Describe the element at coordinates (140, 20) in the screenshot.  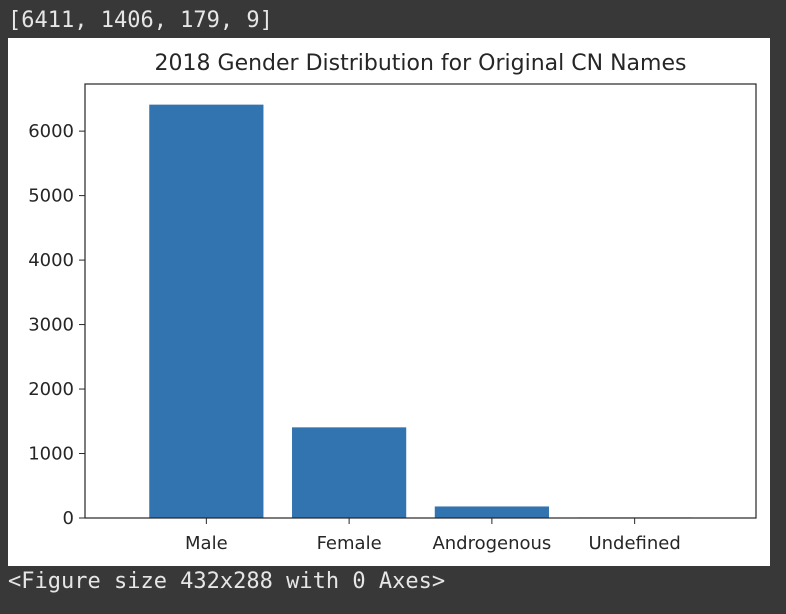
I see `list-output-text: [6411, 1406, 179, 9]` at that location.